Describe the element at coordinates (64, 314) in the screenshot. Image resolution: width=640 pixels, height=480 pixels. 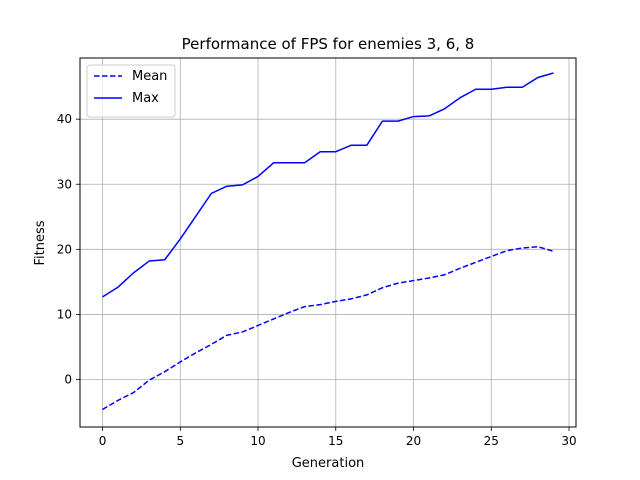
I see `y-tick-label: 10` at that location.